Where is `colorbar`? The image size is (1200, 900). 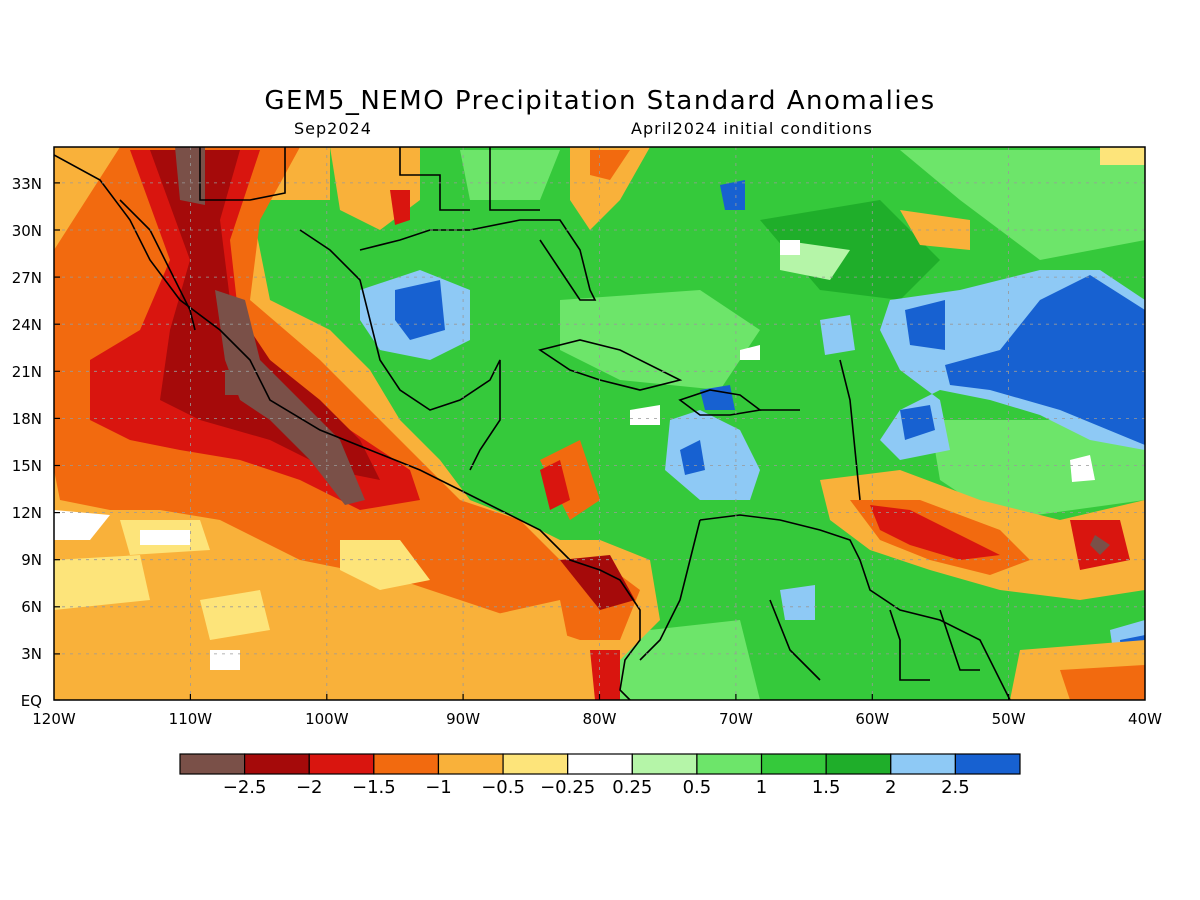
colorbar is located at coordinates (600, 764).